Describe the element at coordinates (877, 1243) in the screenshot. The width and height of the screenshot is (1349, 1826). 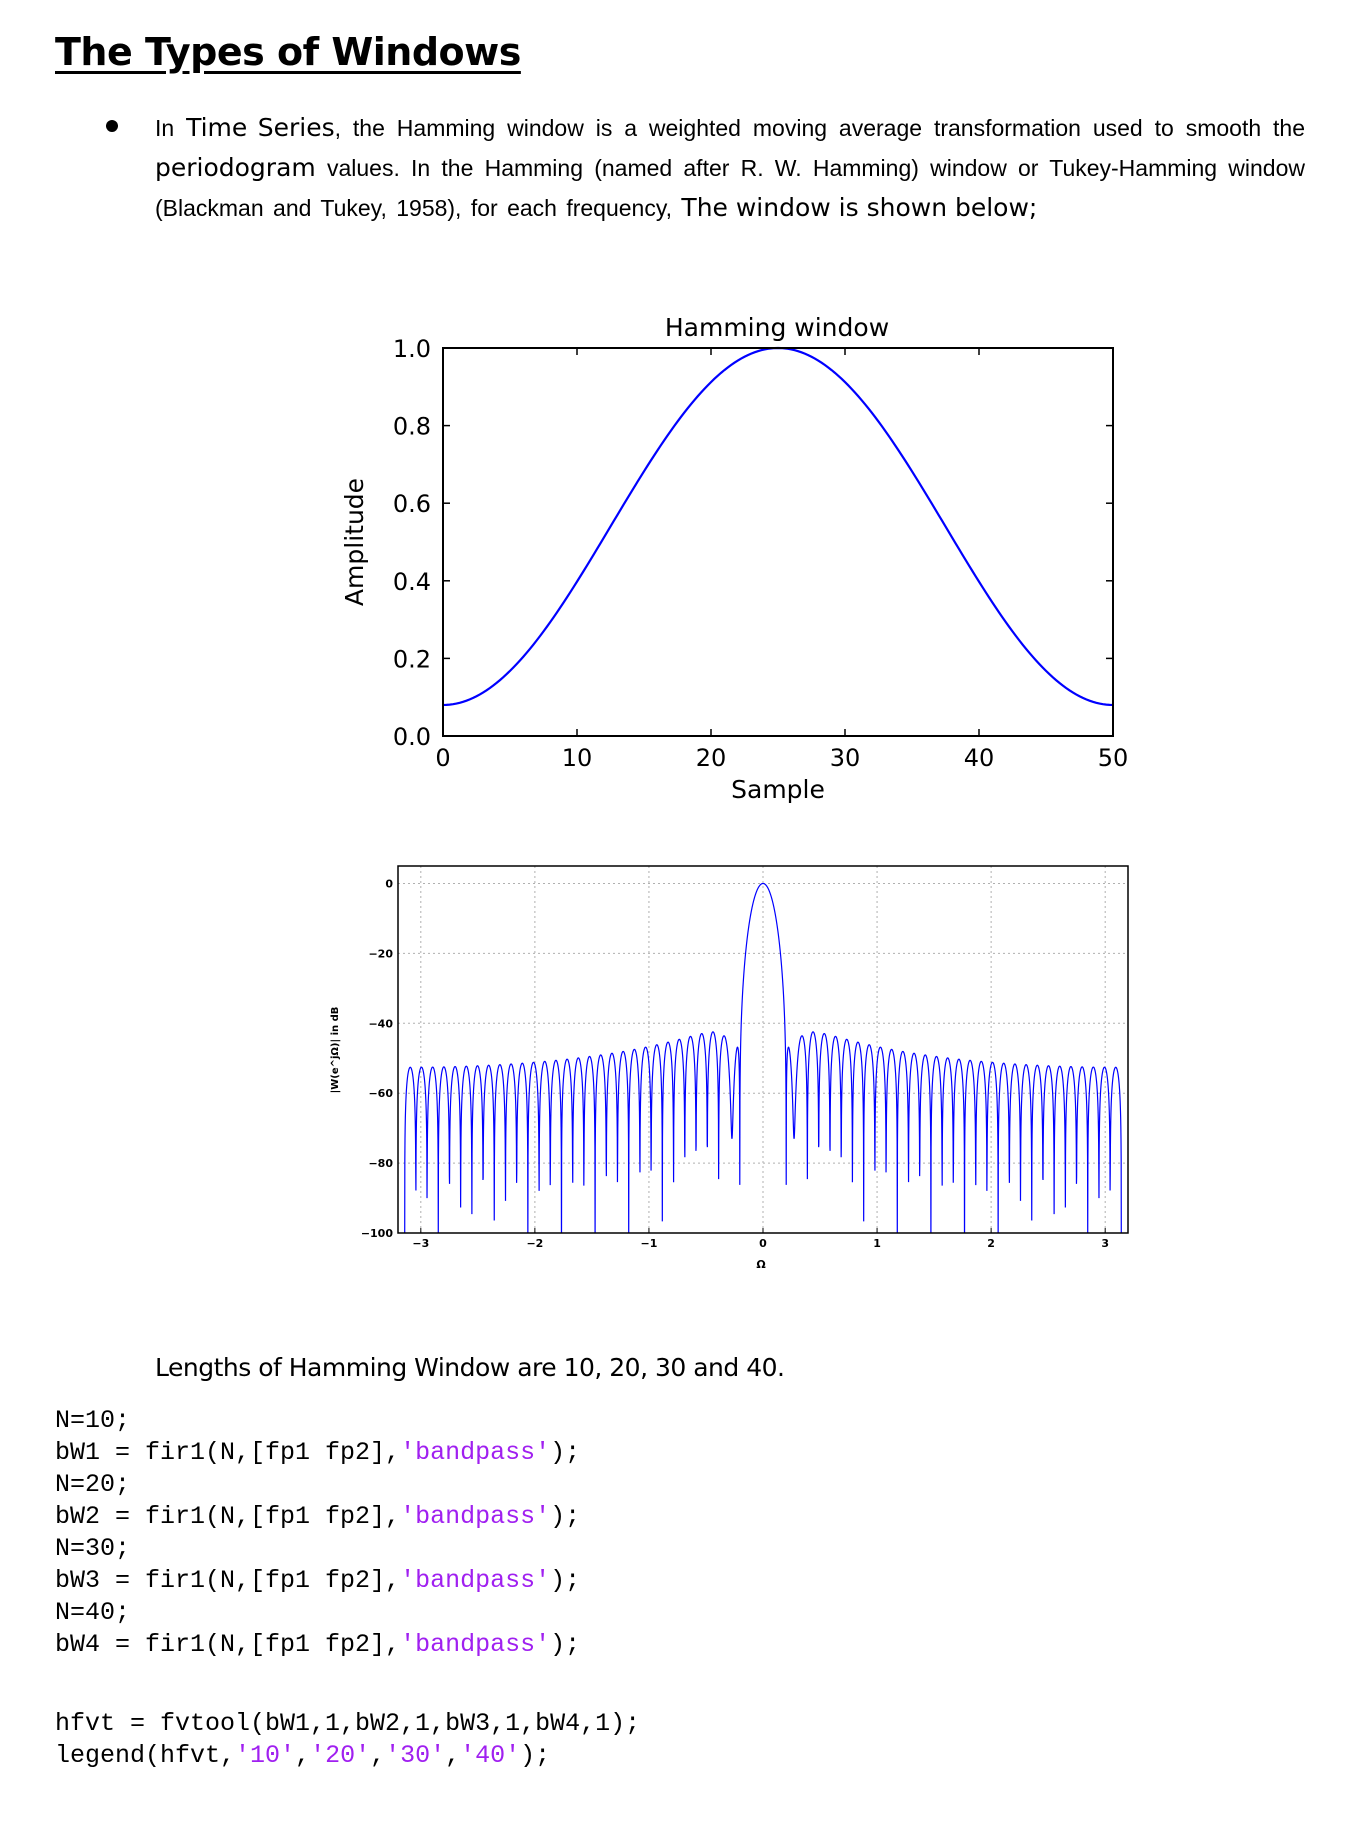
I see `chart2-xtick-label: 1` at that location.